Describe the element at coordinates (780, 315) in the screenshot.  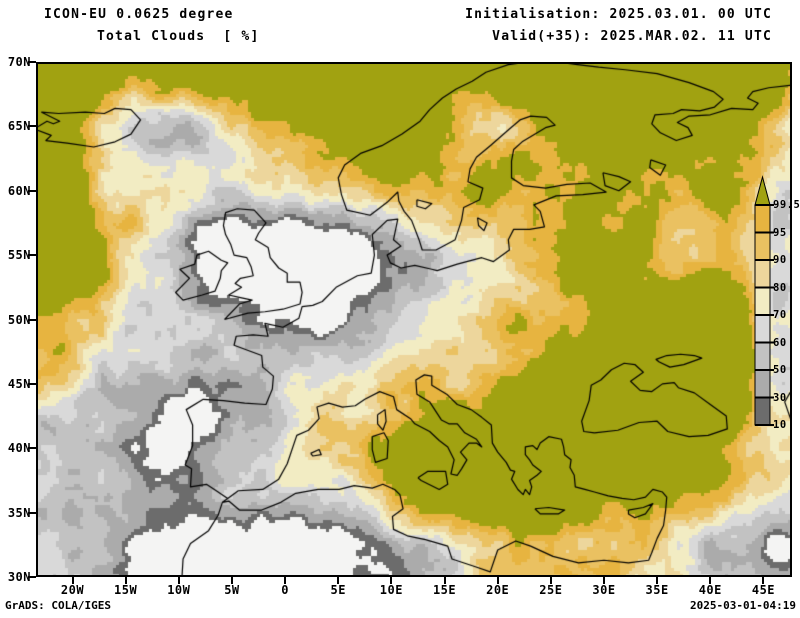
I see `colorbar-value-label: 70` at that location.